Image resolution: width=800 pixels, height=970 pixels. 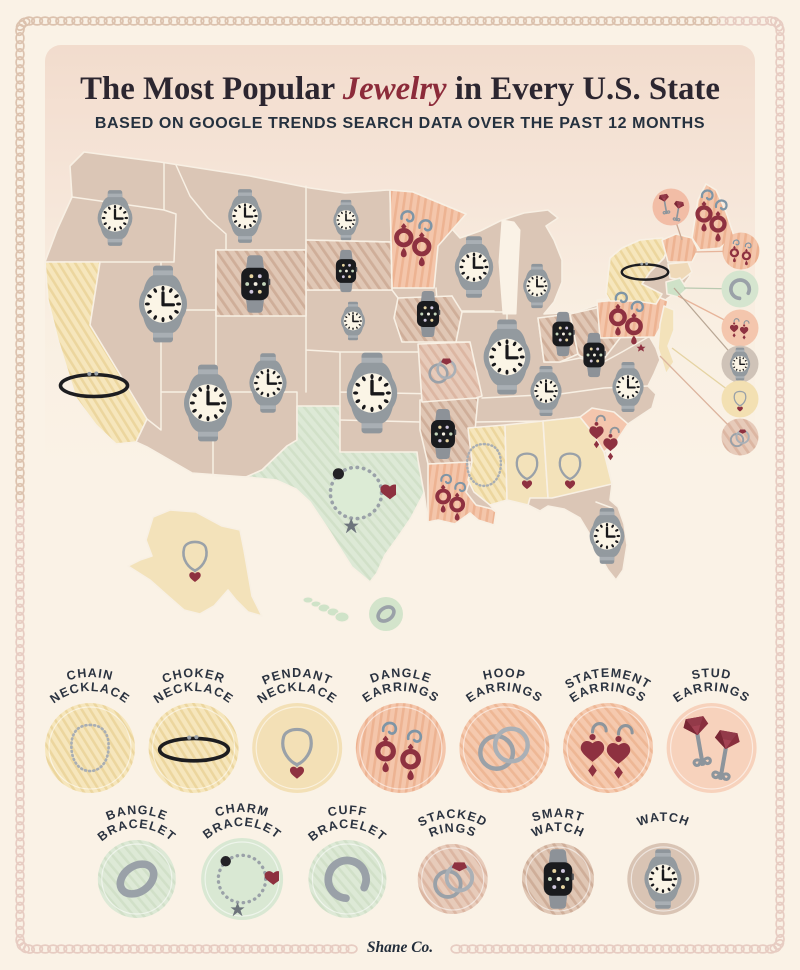 I want to click on svg-text: CHAIN, so click(x=90, y=674).